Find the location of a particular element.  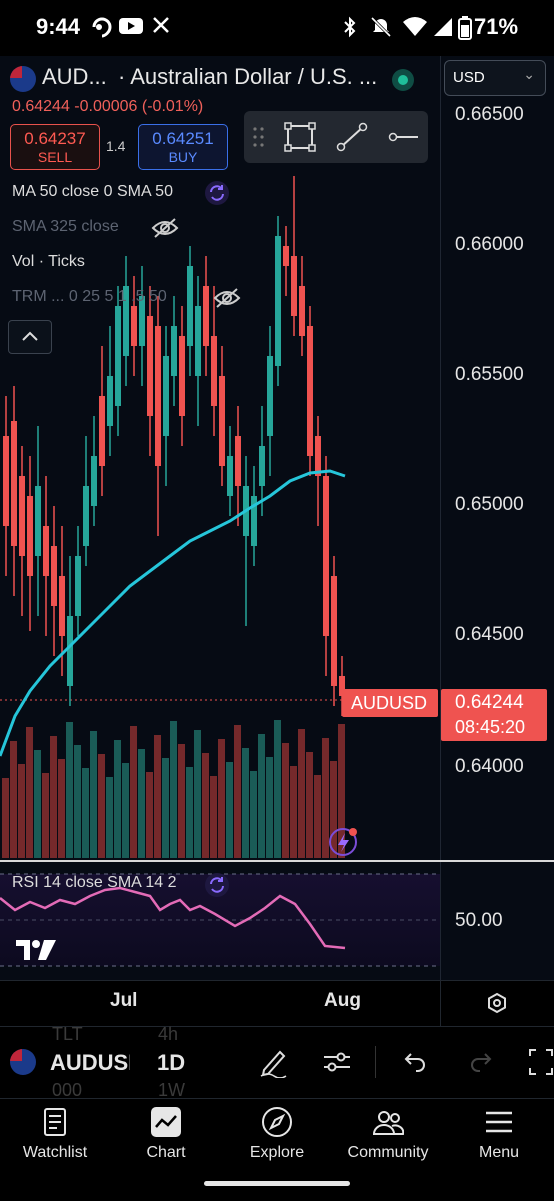

currency-select: USD ⌄ is located at coordinates (495, 78).